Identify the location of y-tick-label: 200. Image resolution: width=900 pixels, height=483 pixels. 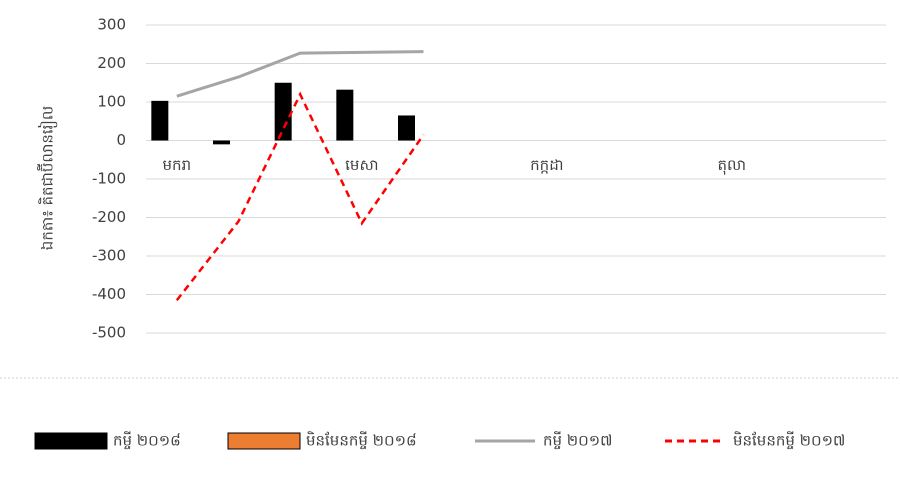
(111, 63).